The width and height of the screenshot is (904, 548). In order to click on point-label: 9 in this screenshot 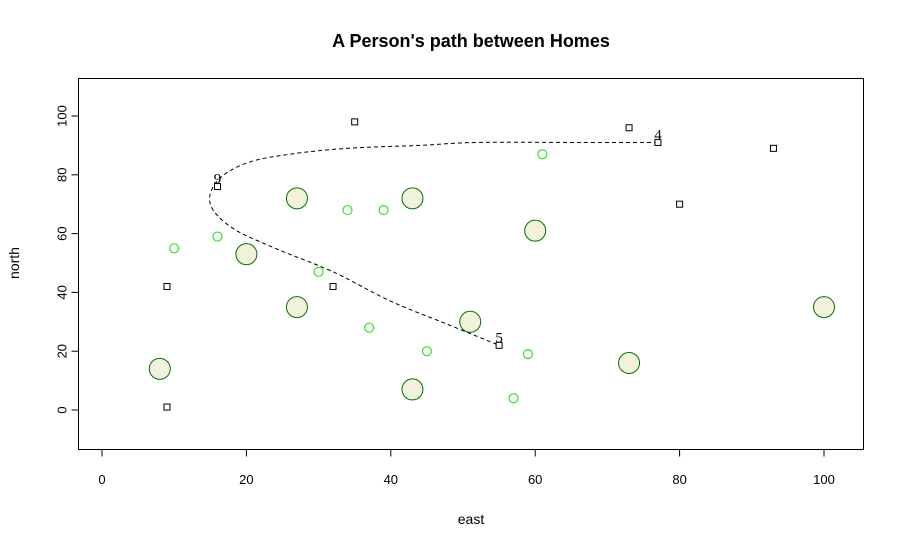, I will do `click(218, 180)`.